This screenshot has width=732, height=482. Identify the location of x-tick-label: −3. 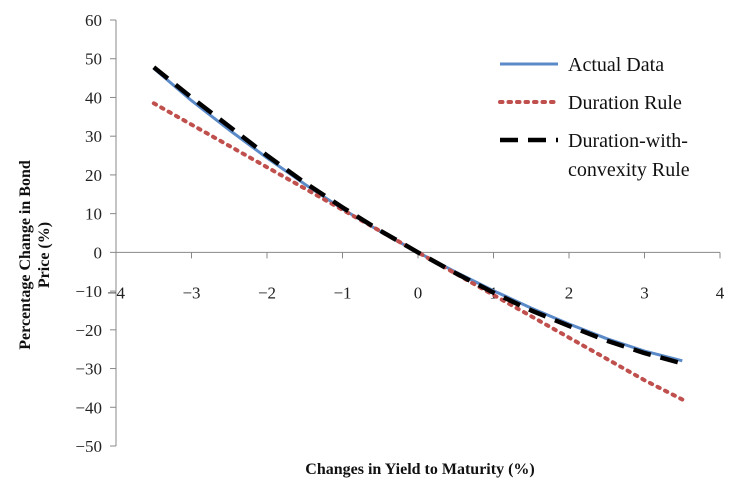
(191, 292).